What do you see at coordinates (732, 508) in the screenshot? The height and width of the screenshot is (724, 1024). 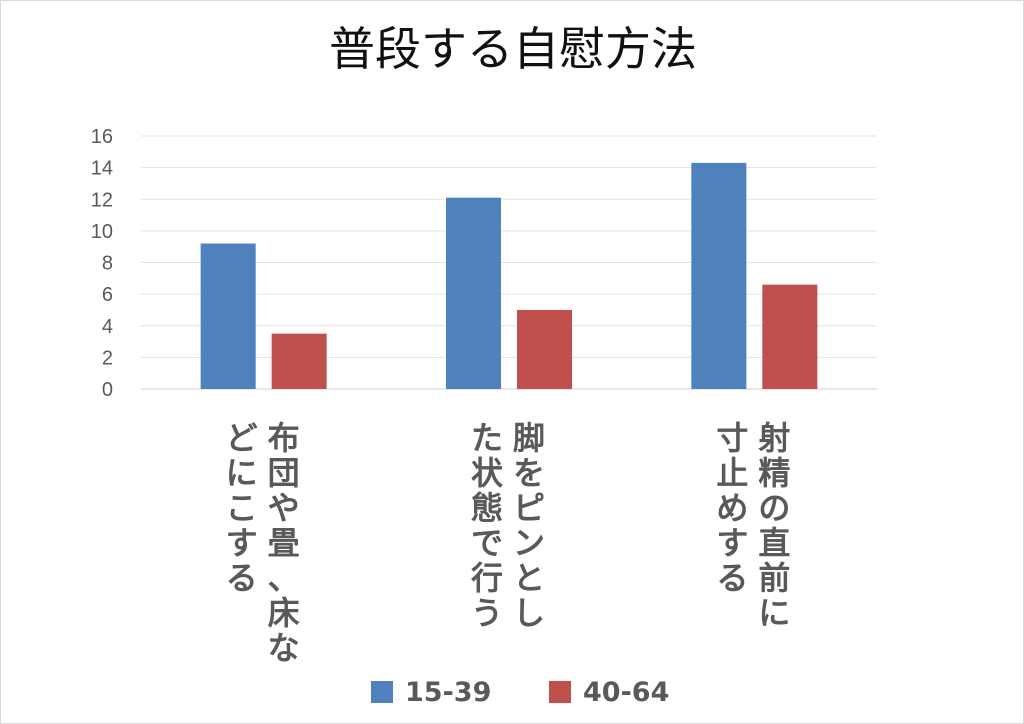 I see `category-label-line: 寸止めする` at bounding box center [732, 508].